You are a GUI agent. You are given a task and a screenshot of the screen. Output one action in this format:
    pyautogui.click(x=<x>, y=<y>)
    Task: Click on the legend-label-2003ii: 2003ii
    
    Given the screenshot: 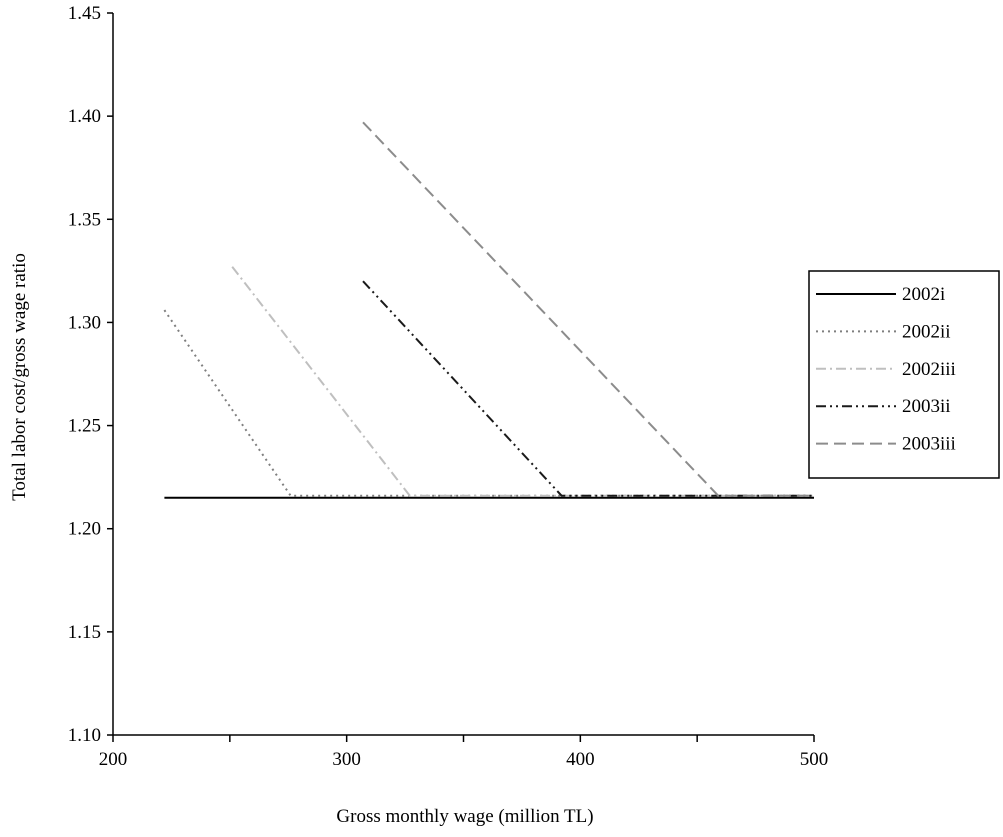 What is the action you would take?
    pyautogui.click(x=926, y=406)
    